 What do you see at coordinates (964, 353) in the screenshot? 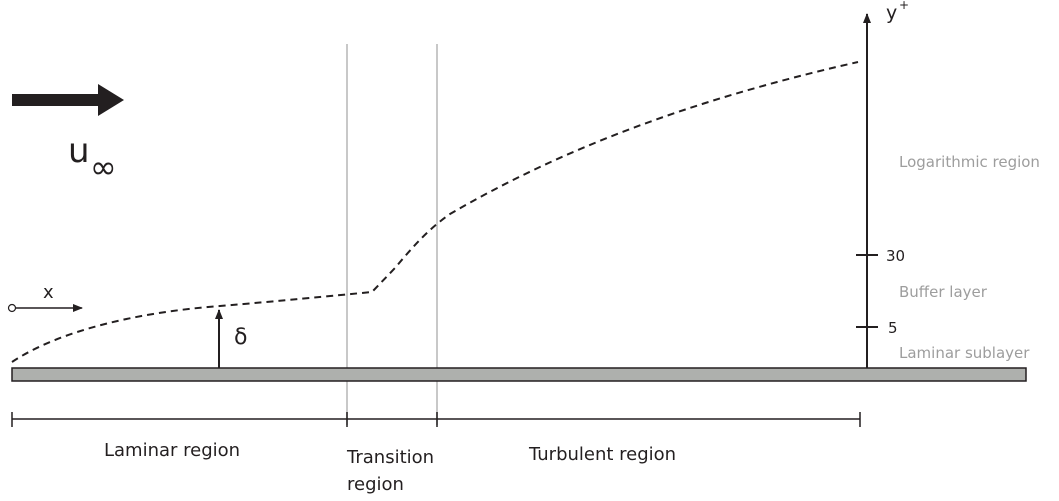
I see `laminar-sublayer-label: Laminar sublayer` at bounding box center [964, 353].